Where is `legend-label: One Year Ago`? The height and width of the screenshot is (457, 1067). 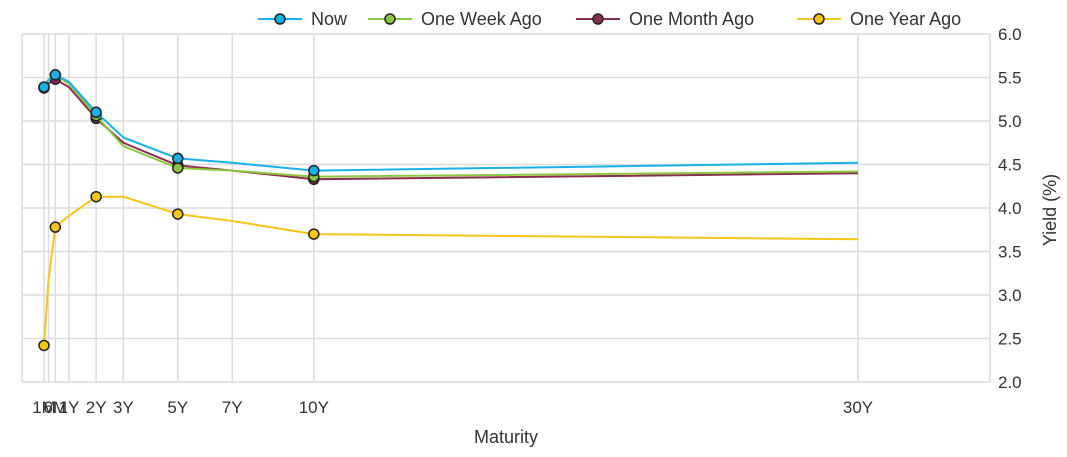
legend-label: One Year Ago is located at coordinates (905, 19).